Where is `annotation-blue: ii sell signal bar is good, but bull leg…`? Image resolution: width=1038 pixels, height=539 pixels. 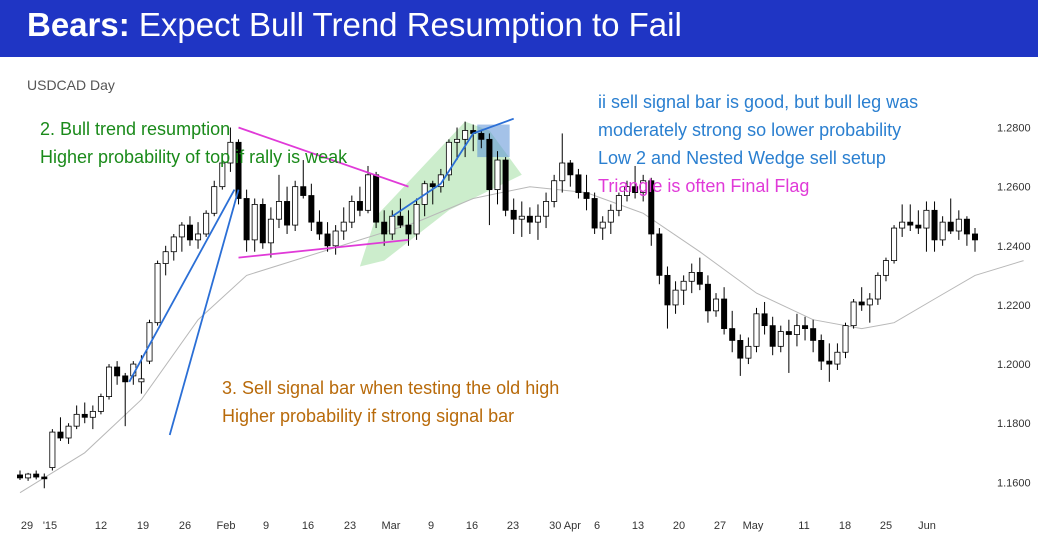
annotation-blue: ii sell signal bar is good, but bull leg… is located at coordinates (758, 144).